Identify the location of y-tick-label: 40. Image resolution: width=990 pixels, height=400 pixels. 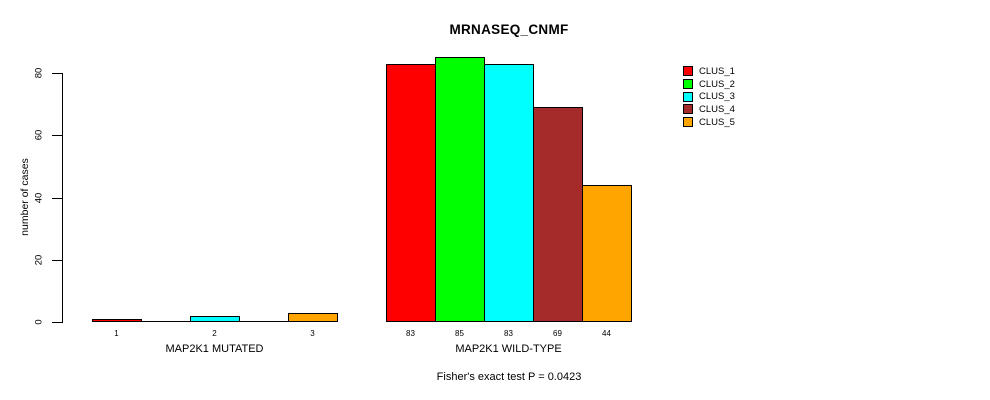
(39, 198).